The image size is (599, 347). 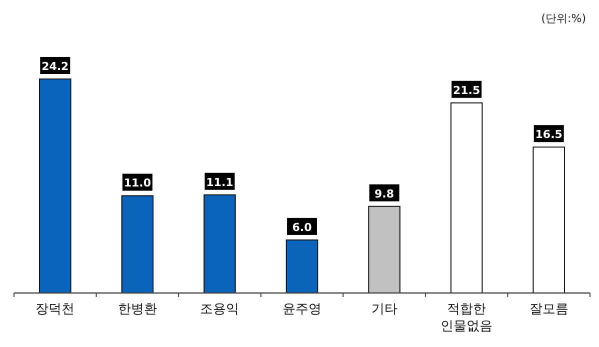 I want to click on data-label: 11.0, so click(x=138, y=183).